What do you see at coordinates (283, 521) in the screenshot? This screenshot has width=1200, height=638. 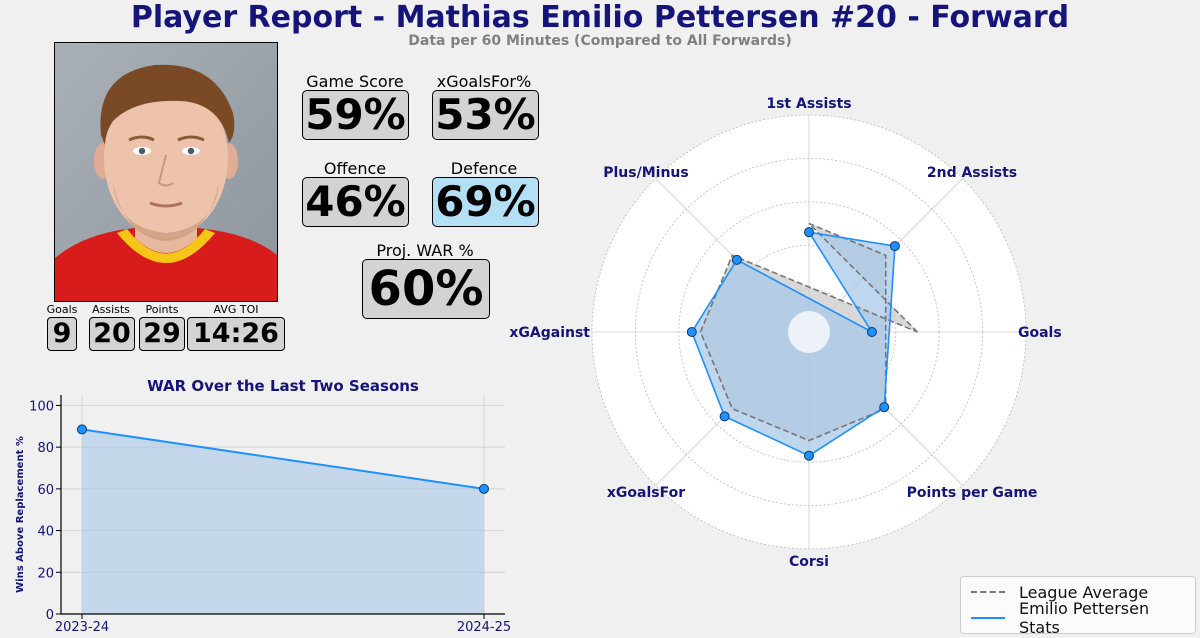 I see `war-area-fill` at bounding box center [283, 521].